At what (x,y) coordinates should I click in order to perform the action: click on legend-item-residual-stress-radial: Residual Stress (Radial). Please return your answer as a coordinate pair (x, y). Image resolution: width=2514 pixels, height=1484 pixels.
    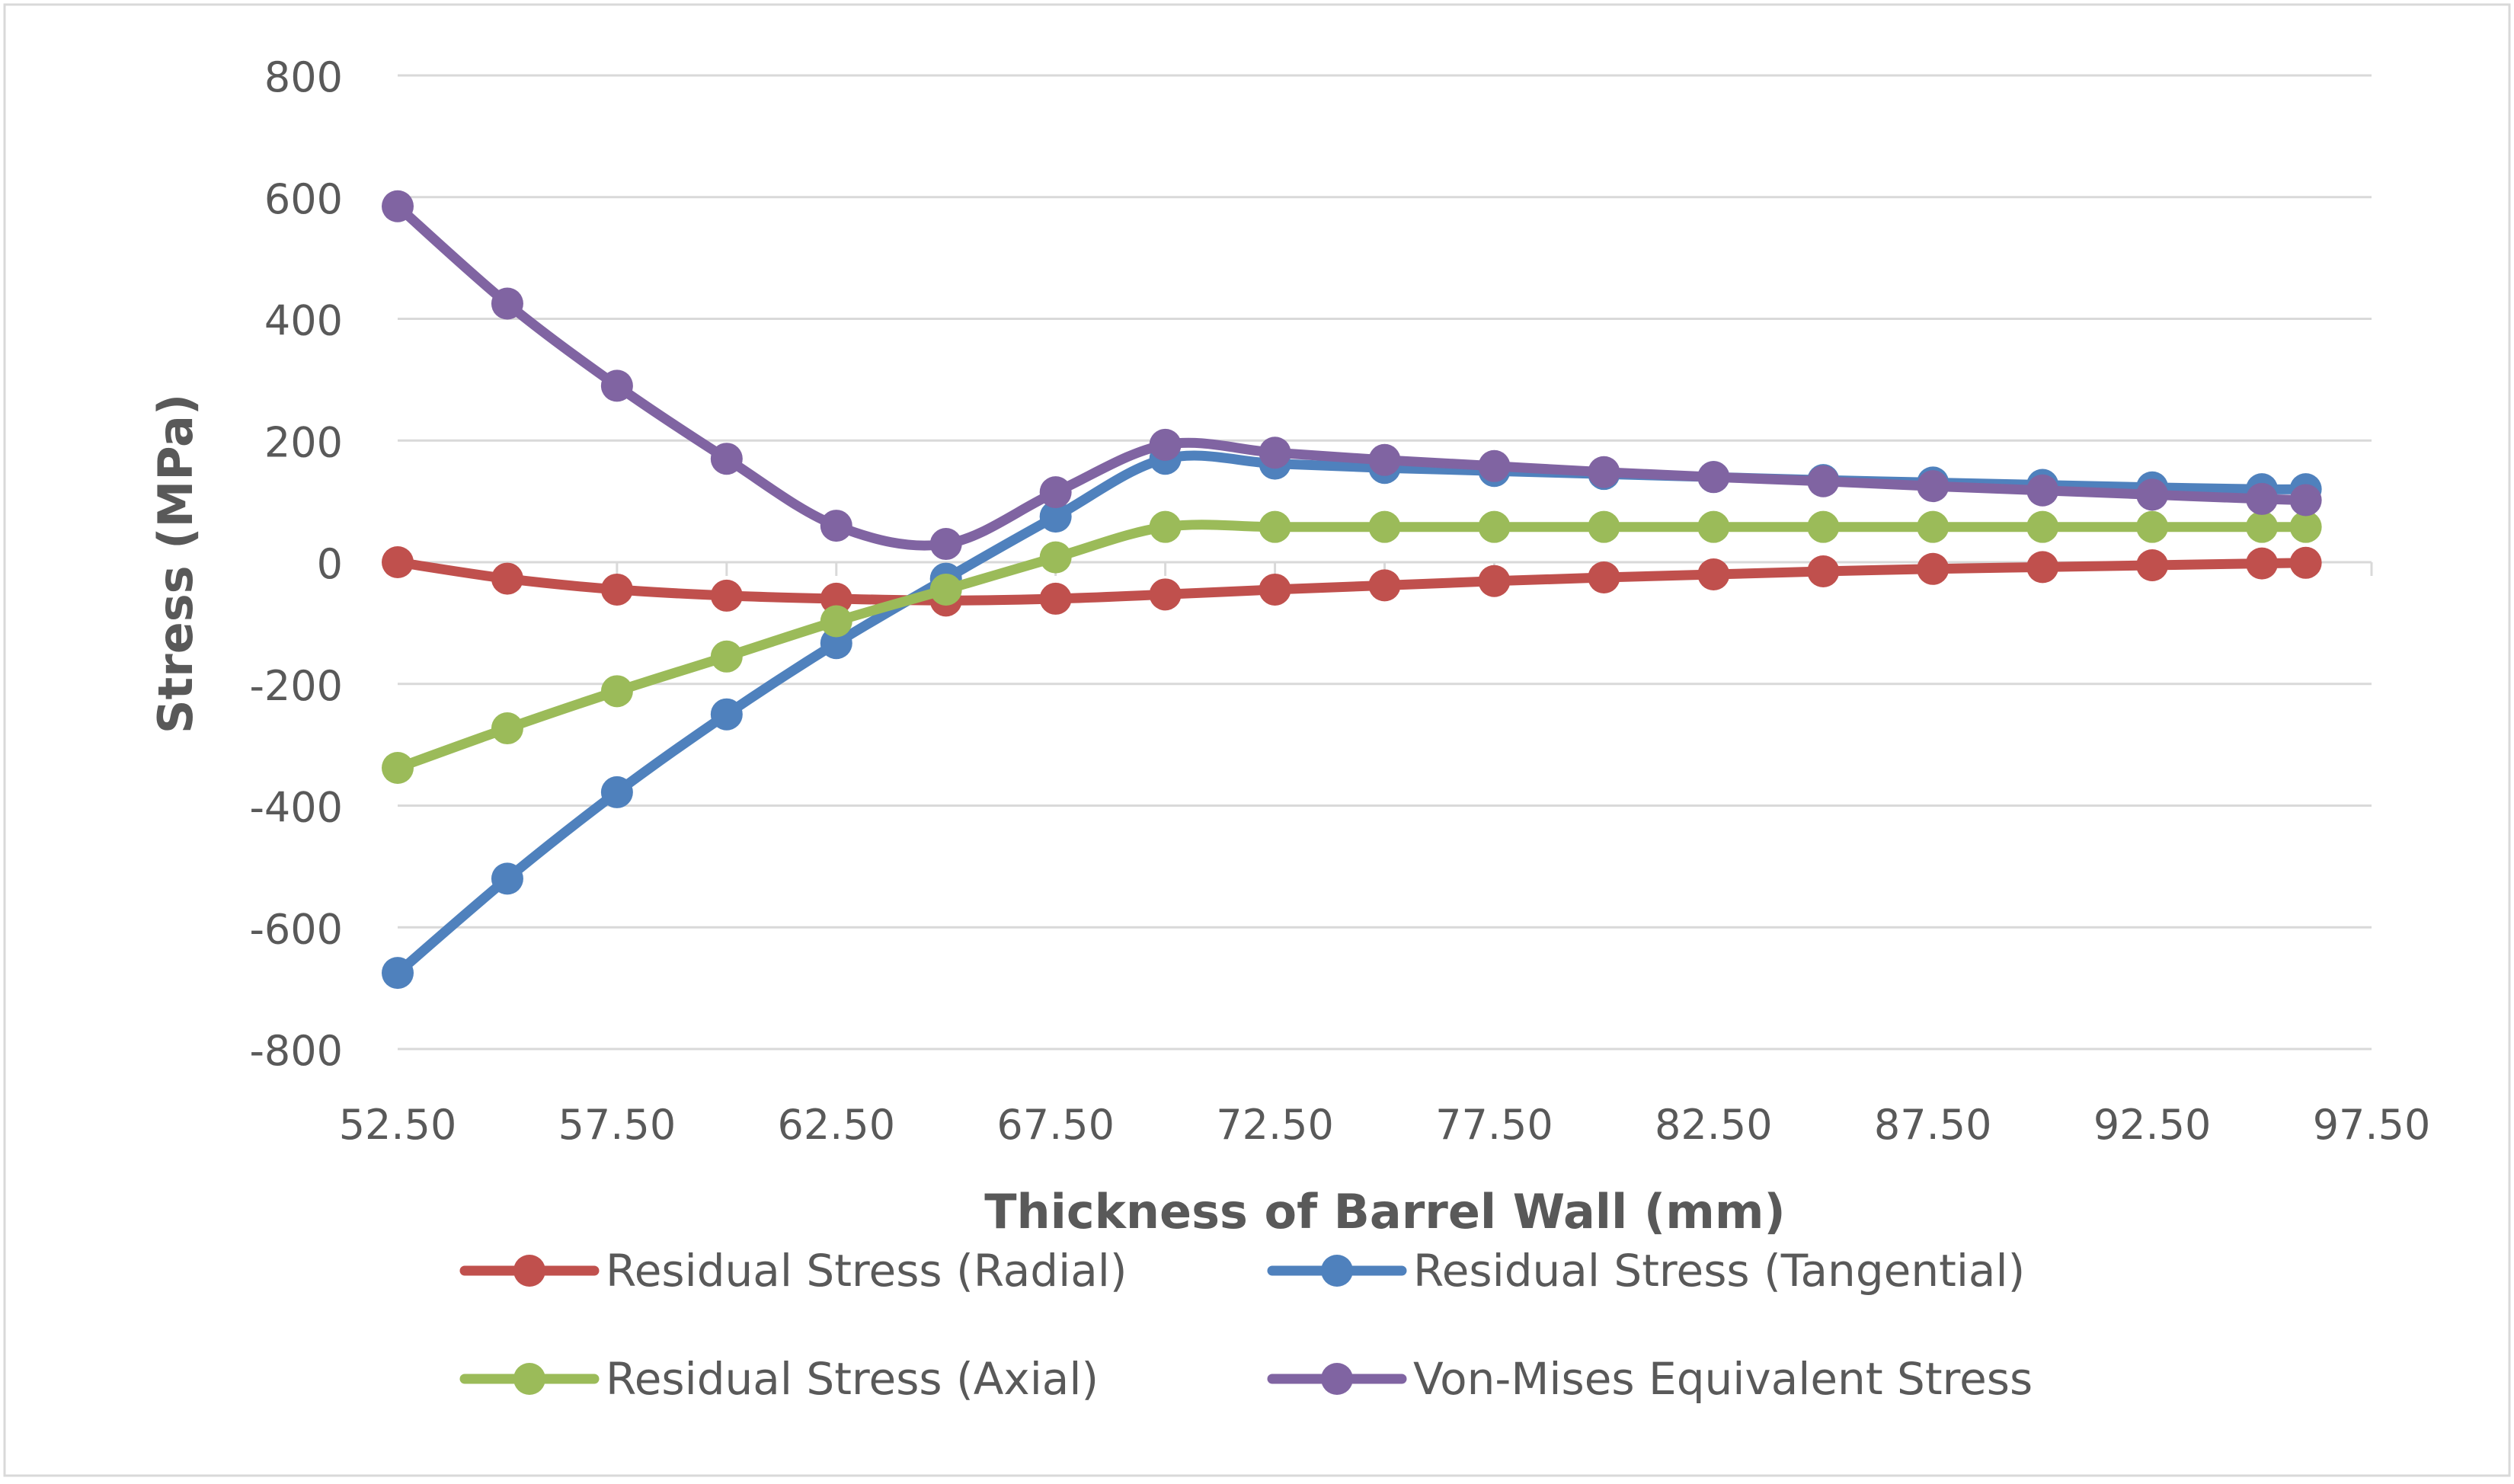
    Looking at the image, I should click on (793, 1271).